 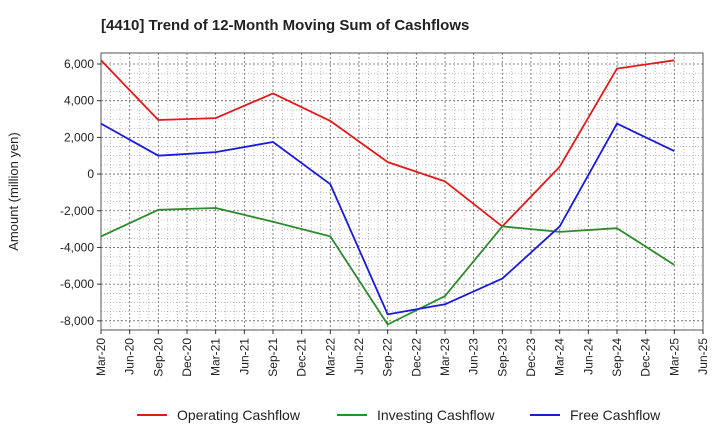 I want to click on x-tick-label: Mar-21, so click(x=216, y=357).